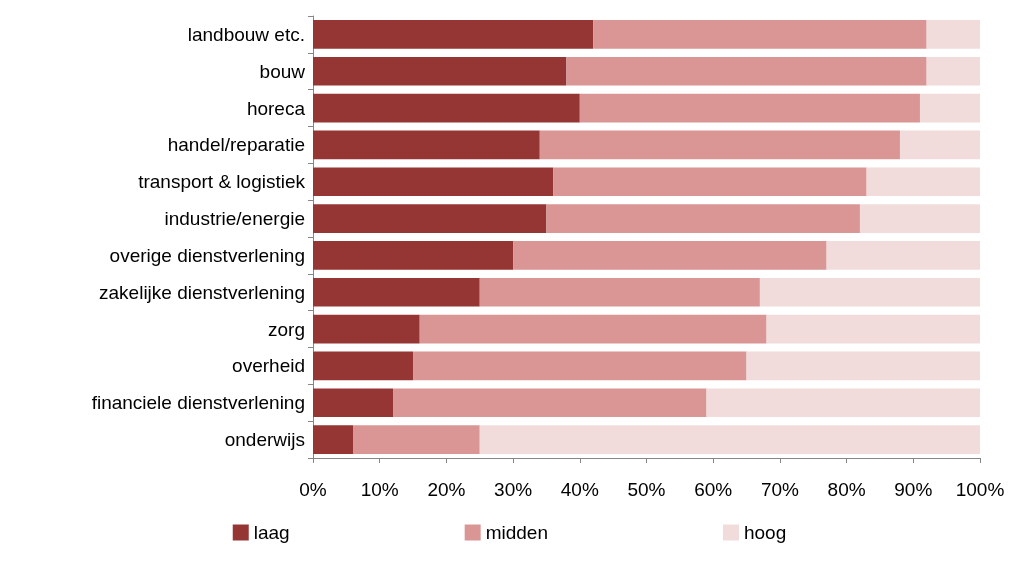  I want to click on y-tick-label: financiele dienstverlening, so click(198, 403).